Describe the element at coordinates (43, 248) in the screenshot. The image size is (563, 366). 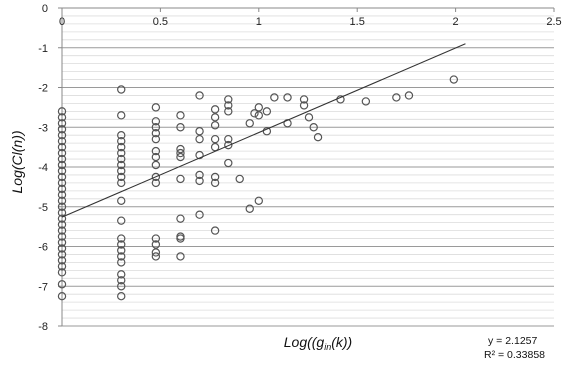
I see `y-tick-label: -6` at that location.